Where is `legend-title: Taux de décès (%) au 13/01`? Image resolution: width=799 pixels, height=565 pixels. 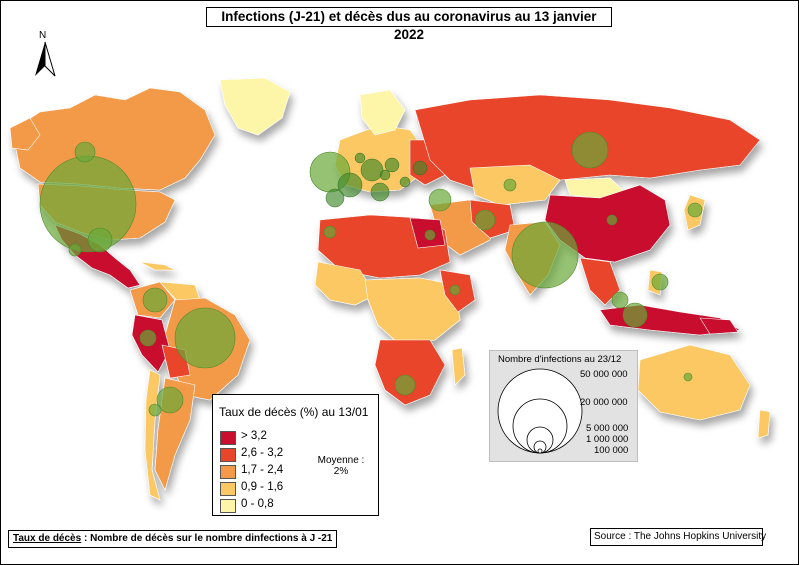 legend-title: Taux de décès (%) au 13/01 is located at coordinates (294, 412).